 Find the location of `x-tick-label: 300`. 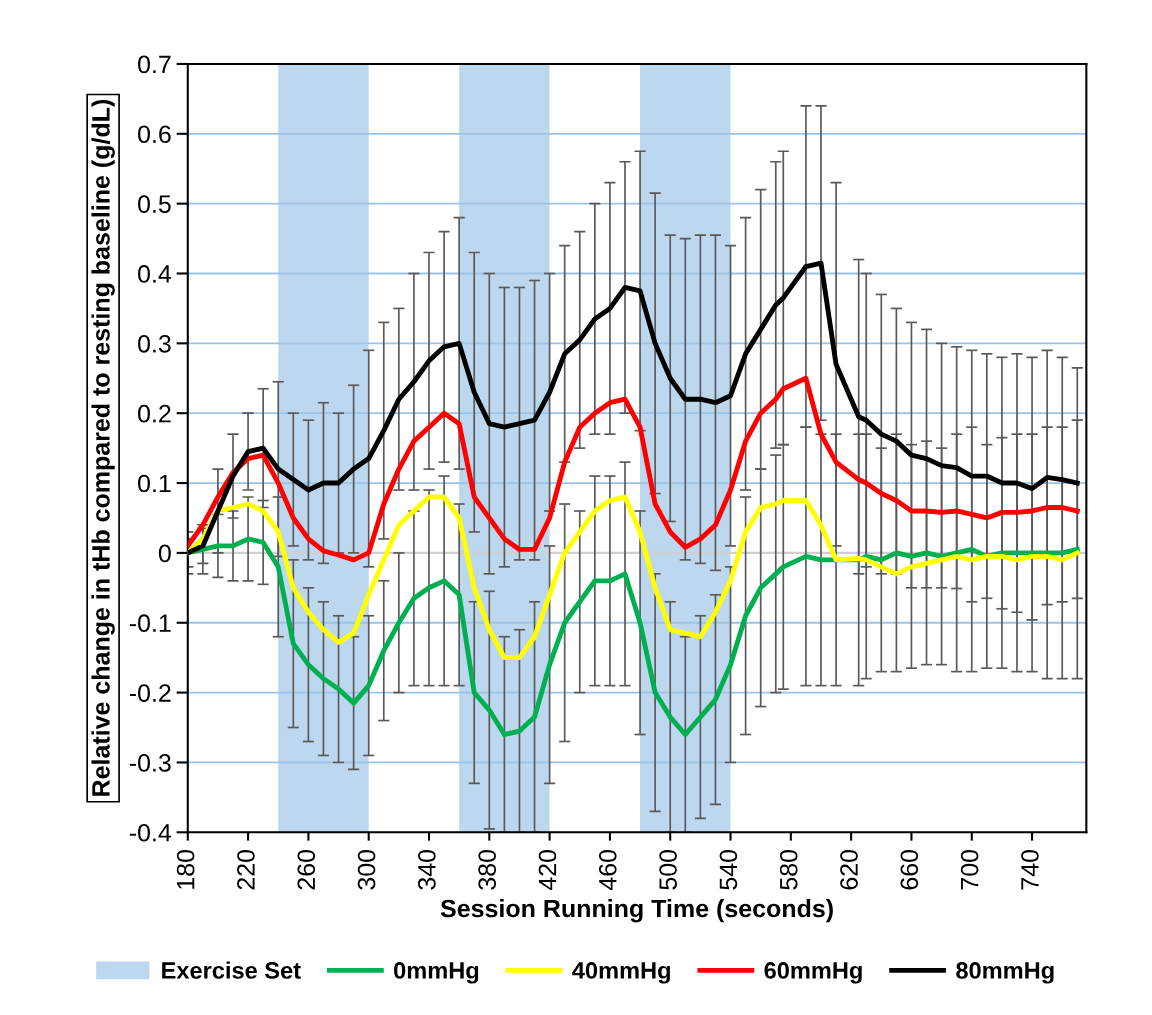

x-tick-label: 300 is located at coordinates (366, 869).